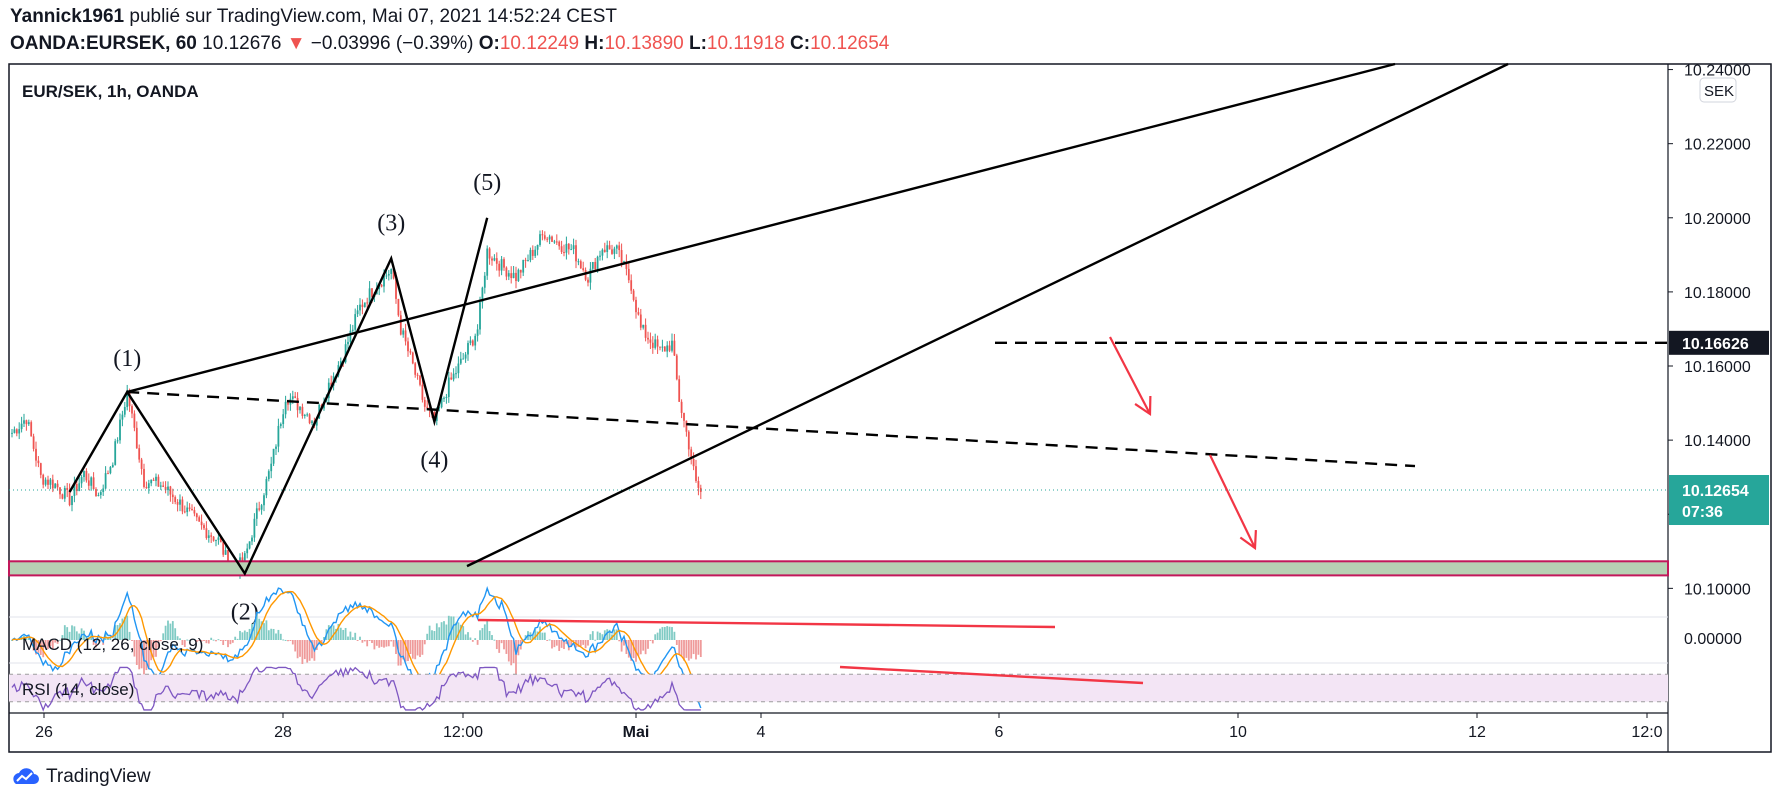 This screenshot has height=807, width=1783. Describe the element at coordinates (1238, 732) in the screenshot. I see `x-tick-label: 10` at that location.